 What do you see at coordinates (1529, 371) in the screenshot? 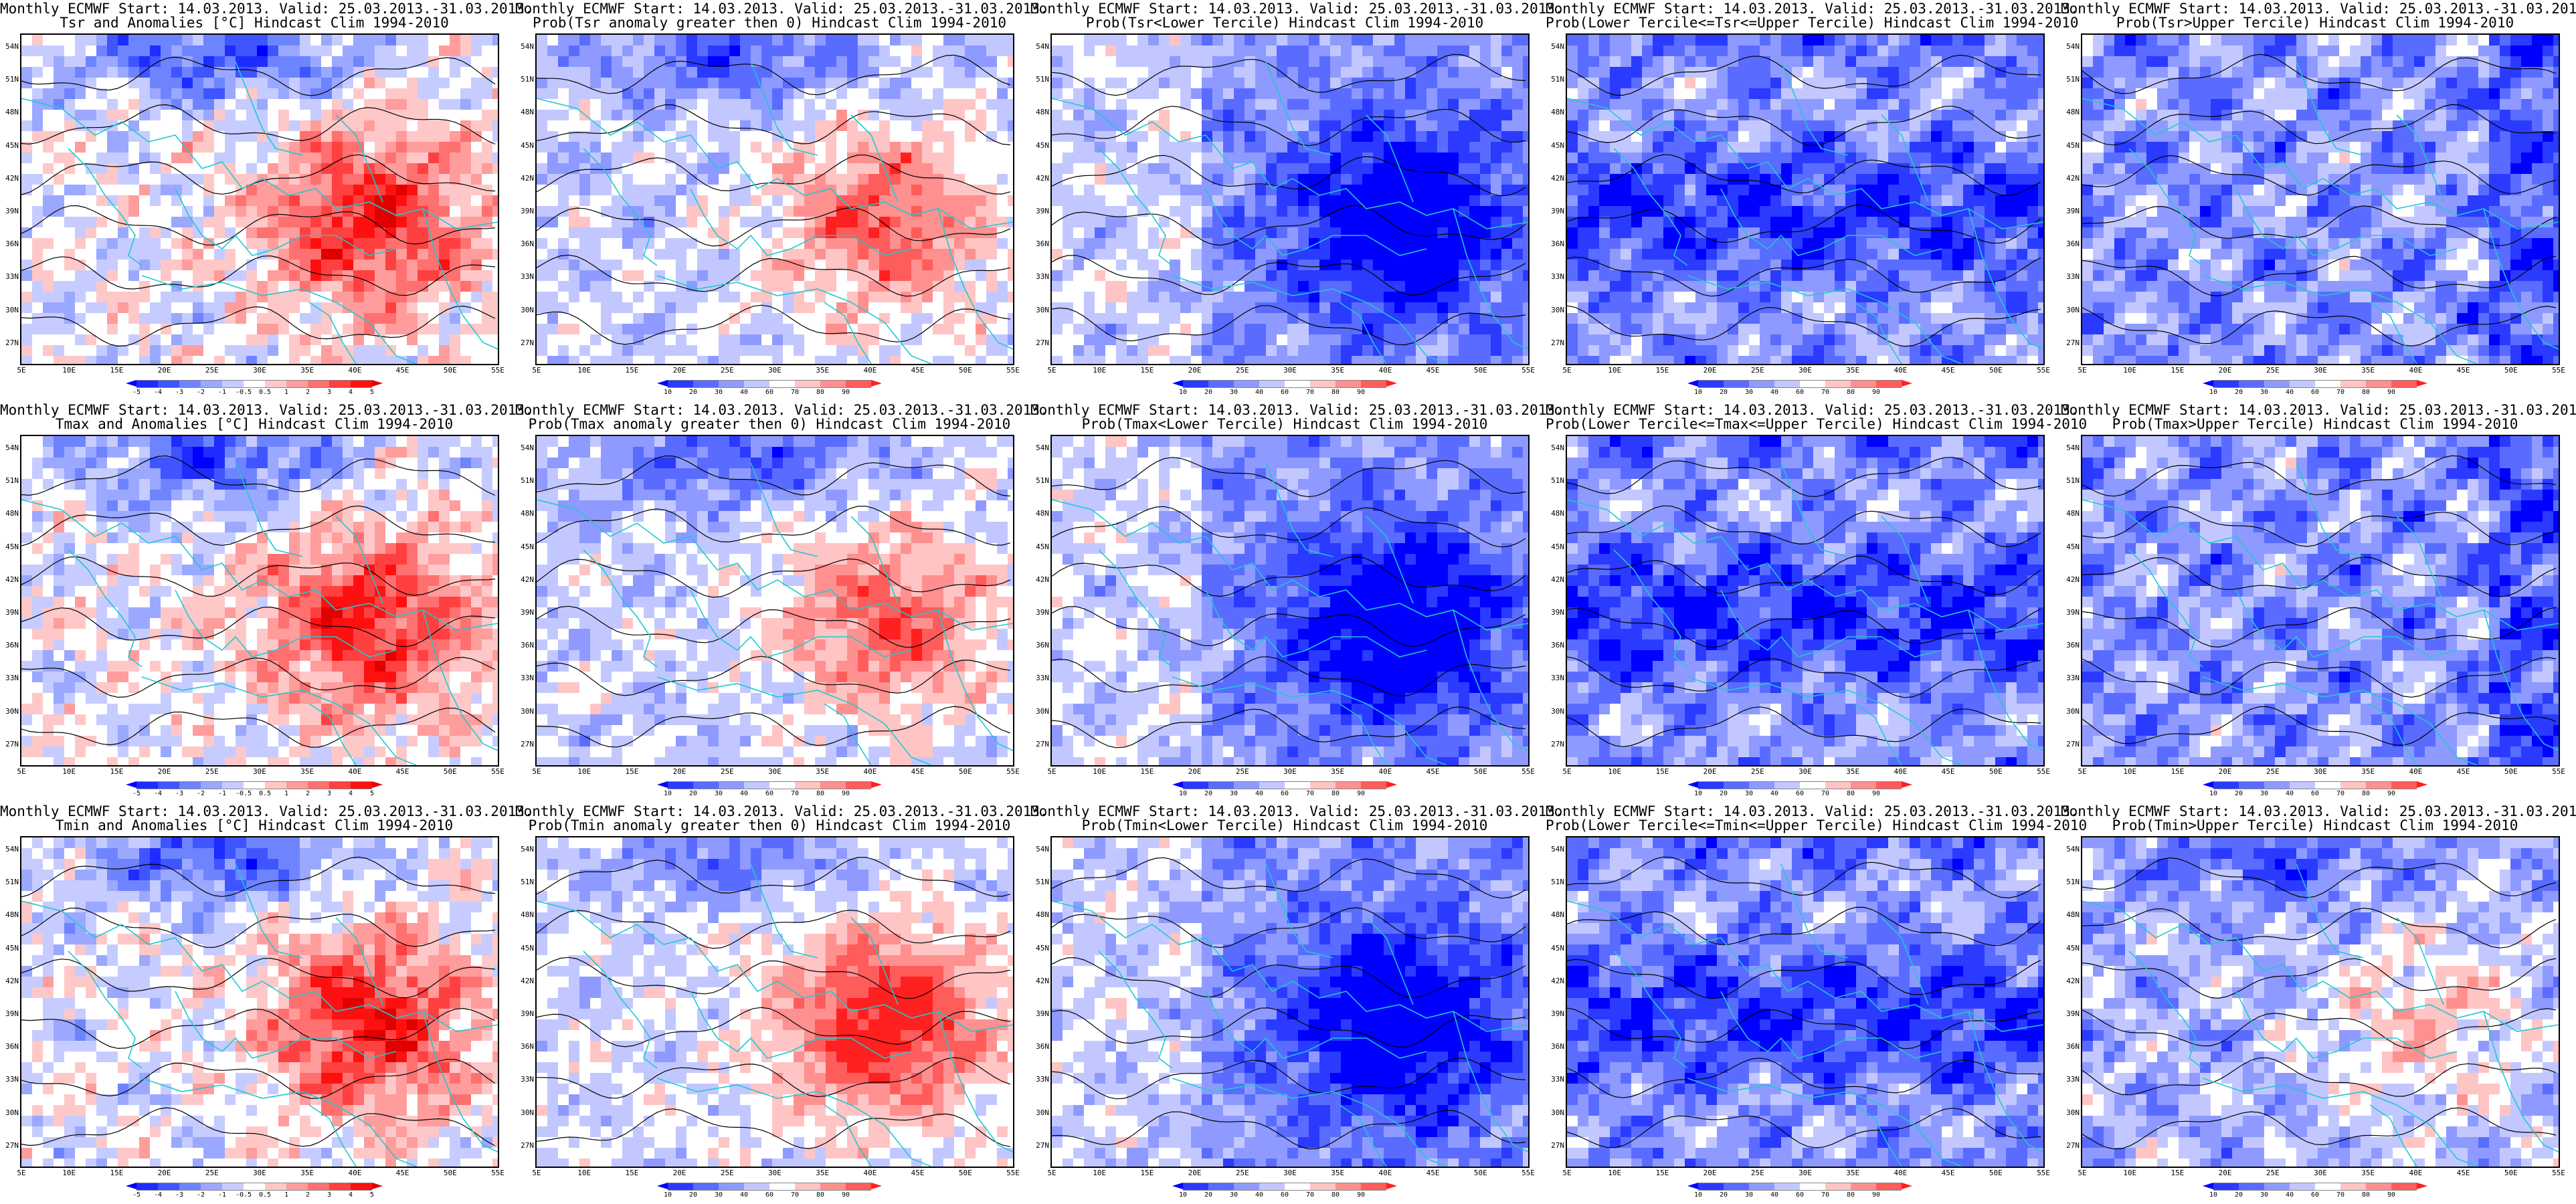
I see `longitude-tick-label: 55E` at bounding box center [1529, 371].